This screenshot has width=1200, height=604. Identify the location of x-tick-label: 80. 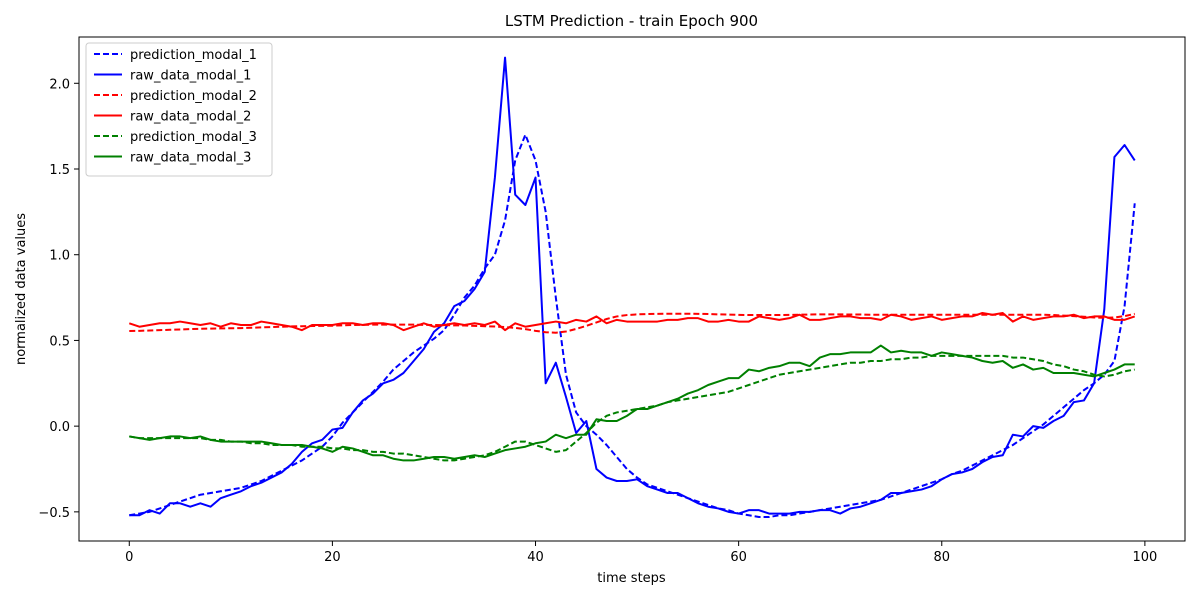
(941, 557).